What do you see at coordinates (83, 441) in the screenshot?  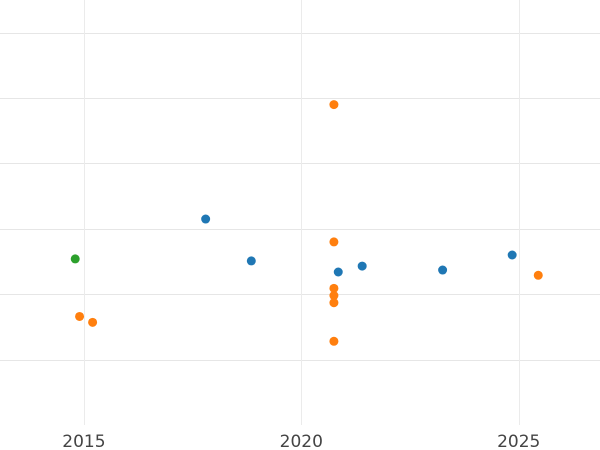 I see `x-tick-label: 2015` at bounding box center [83, 441].